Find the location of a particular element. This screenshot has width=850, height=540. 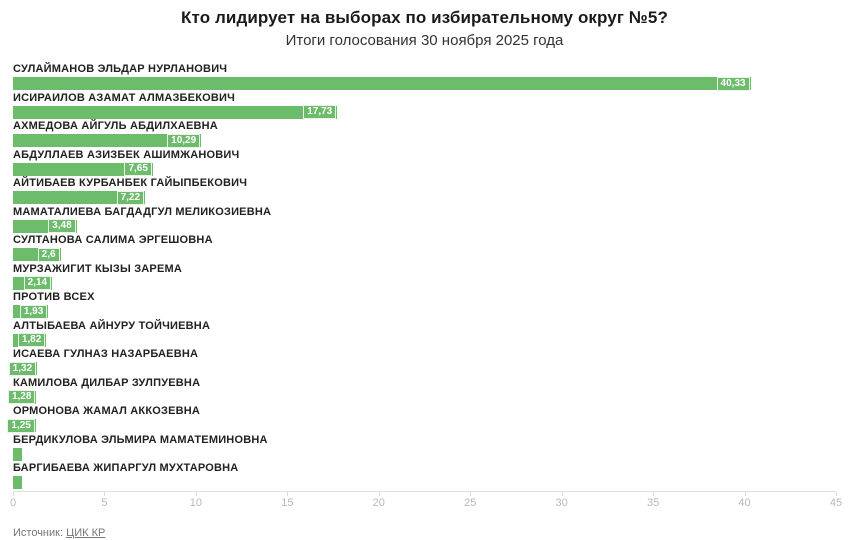

bar-track: 1,32 is located at coordinates (422, 368).